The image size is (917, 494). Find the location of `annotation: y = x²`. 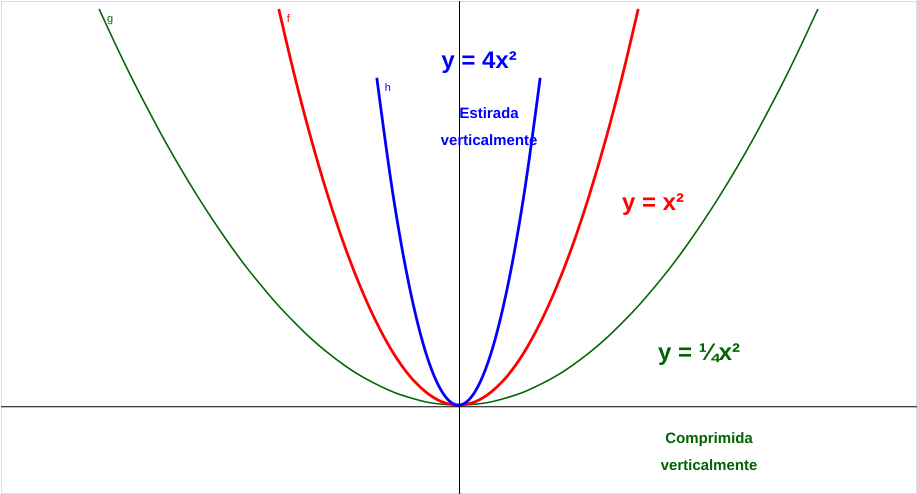

annotation: y = x² is located at coordinates (653, 202).